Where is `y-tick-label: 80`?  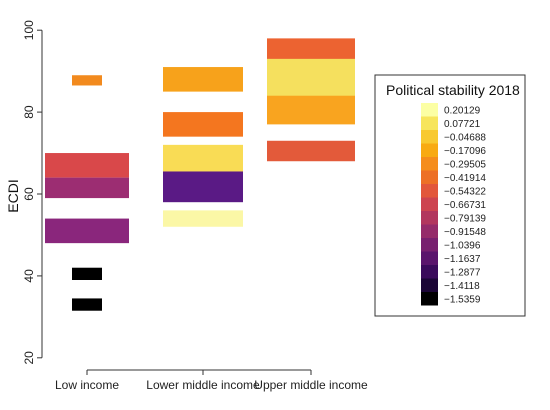
y-tick-label: 80 is located at coordinates (29, 112).